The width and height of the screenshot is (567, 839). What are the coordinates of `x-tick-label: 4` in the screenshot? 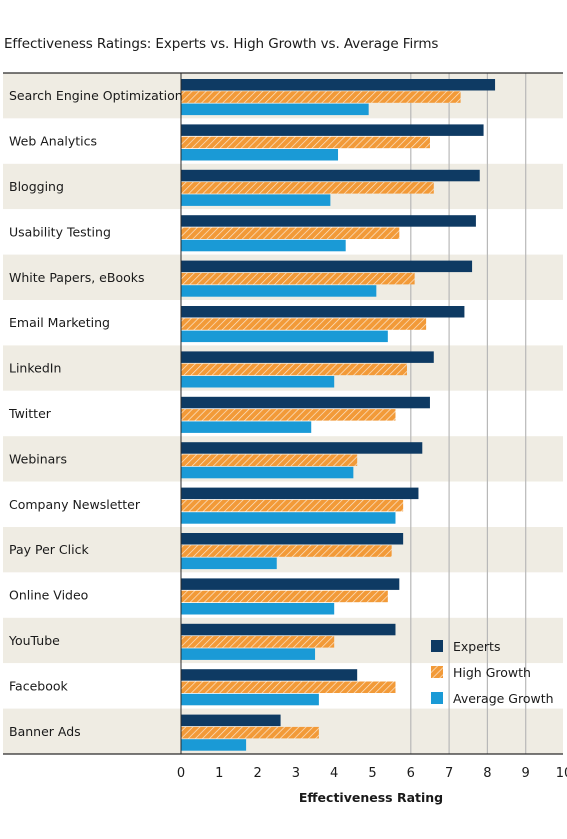 It's located at (334, 773).